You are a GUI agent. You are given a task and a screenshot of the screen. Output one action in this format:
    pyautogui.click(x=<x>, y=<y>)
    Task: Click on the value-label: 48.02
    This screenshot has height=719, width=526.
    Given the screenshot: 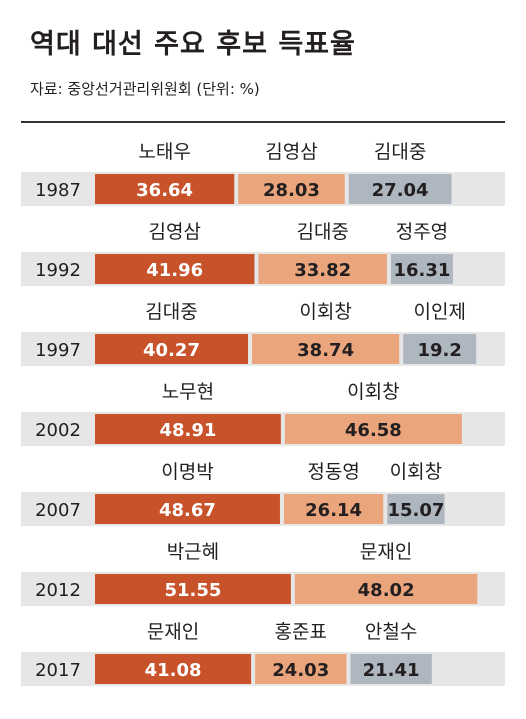 What is the action you would take?
    pyautogui.click(x=386, y=590)
    